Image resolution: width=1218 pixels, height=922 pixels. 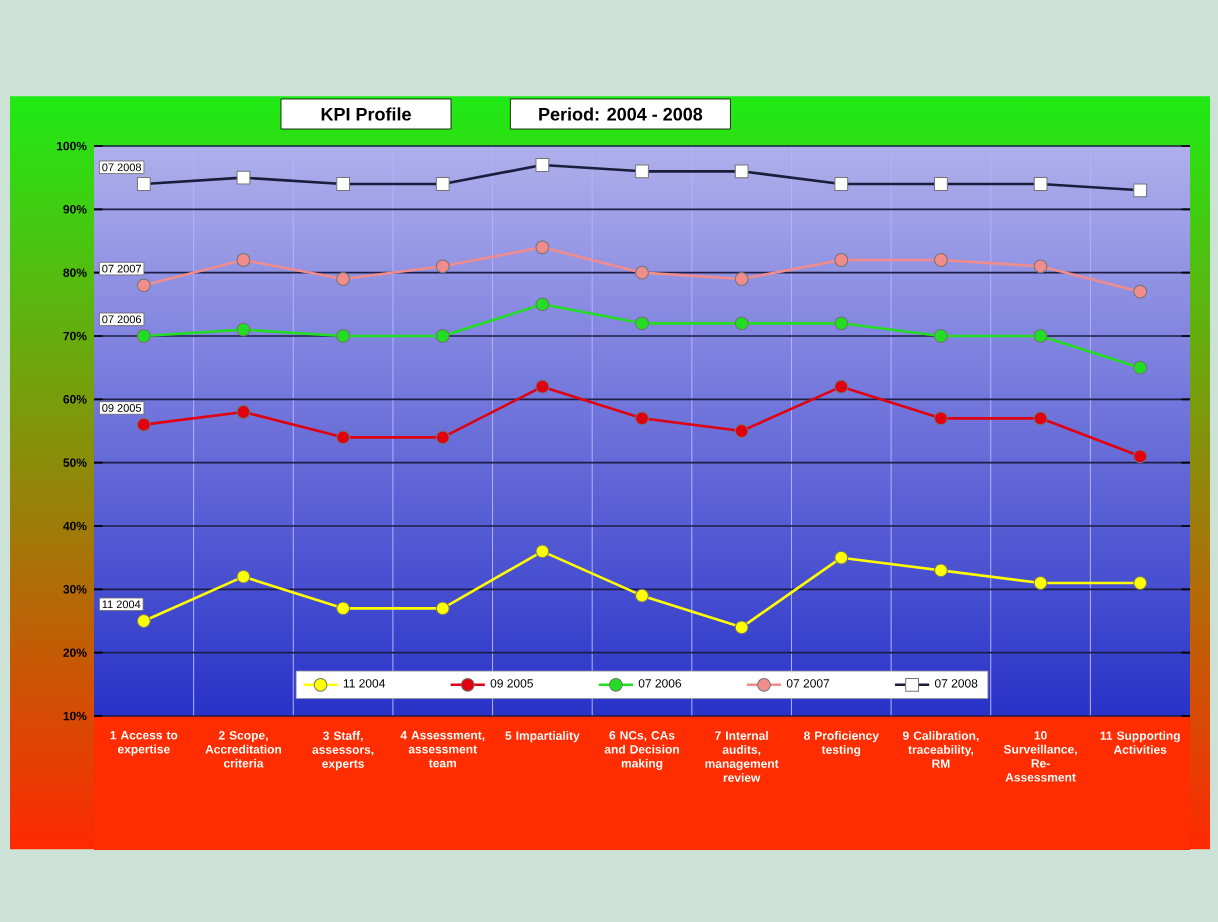 What do you see at coordinates (621, 114) in the screenshot?
I see `chart-subtitle: Period: 2004 - 2008` at bounding box center [621, 114].